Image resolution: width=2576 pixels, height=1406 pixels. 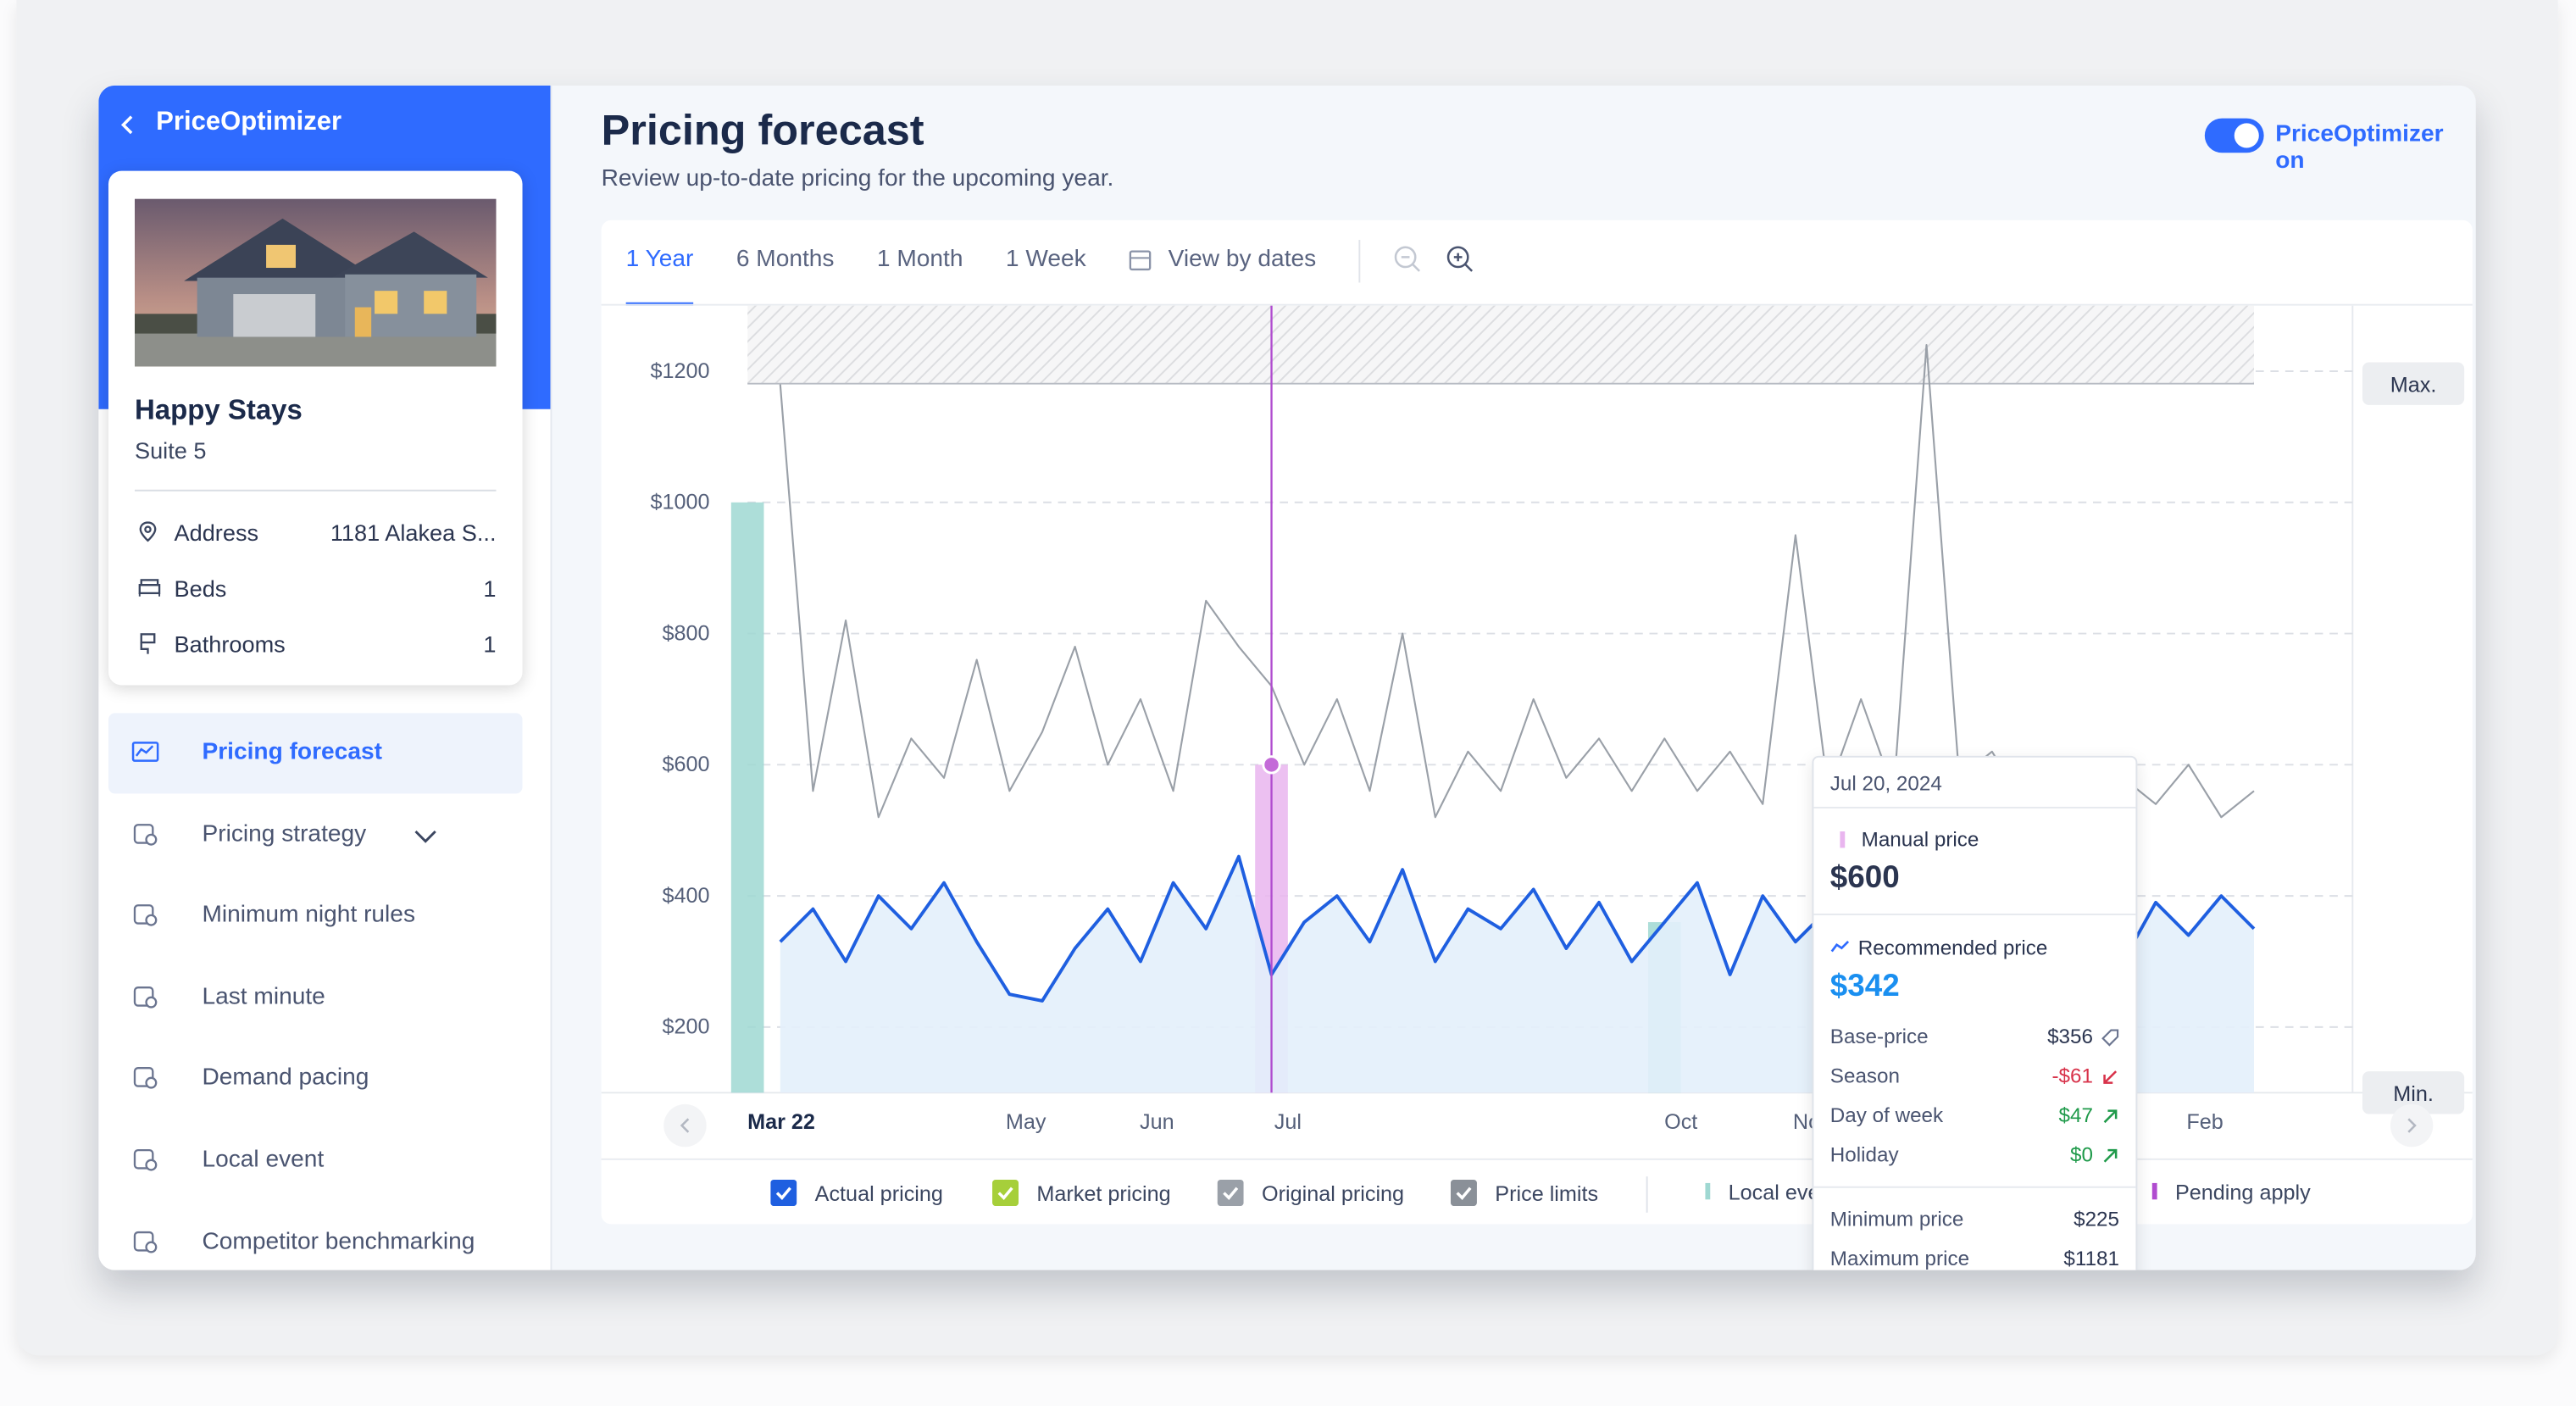 I want to click on breakdown-row: Day of week $47, so click(x=1974, y=1119).